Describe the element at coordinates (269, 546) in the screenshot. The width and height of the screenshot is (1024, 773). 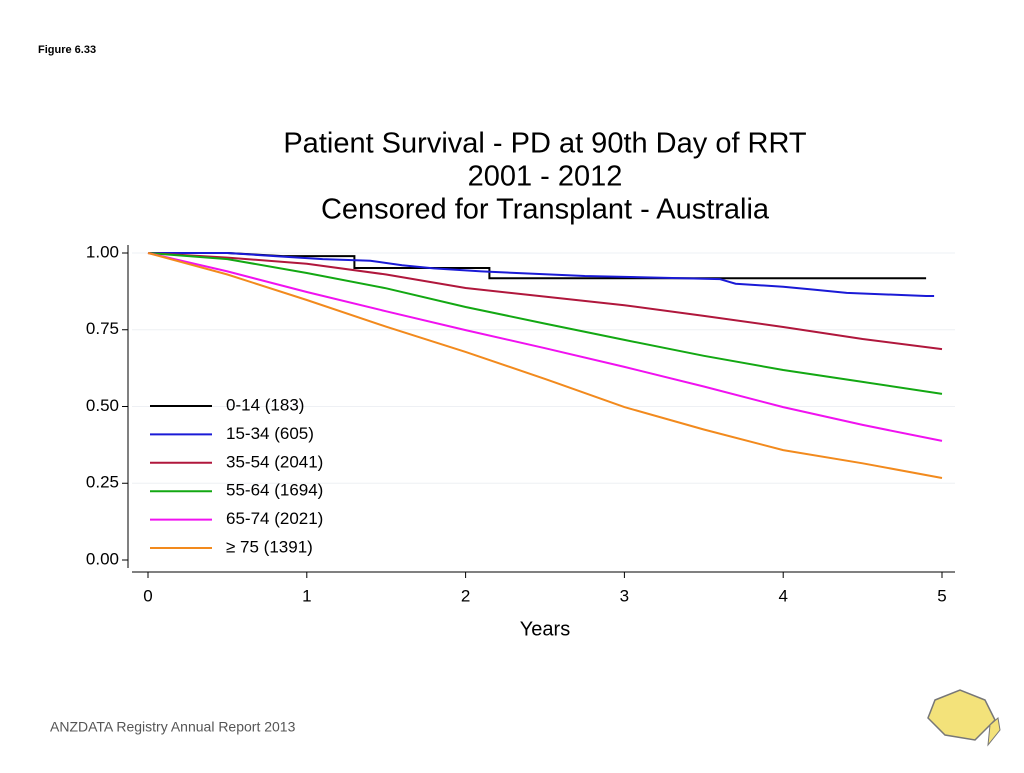
I see `legend-label: ≥ 75 (1391)` at that location.